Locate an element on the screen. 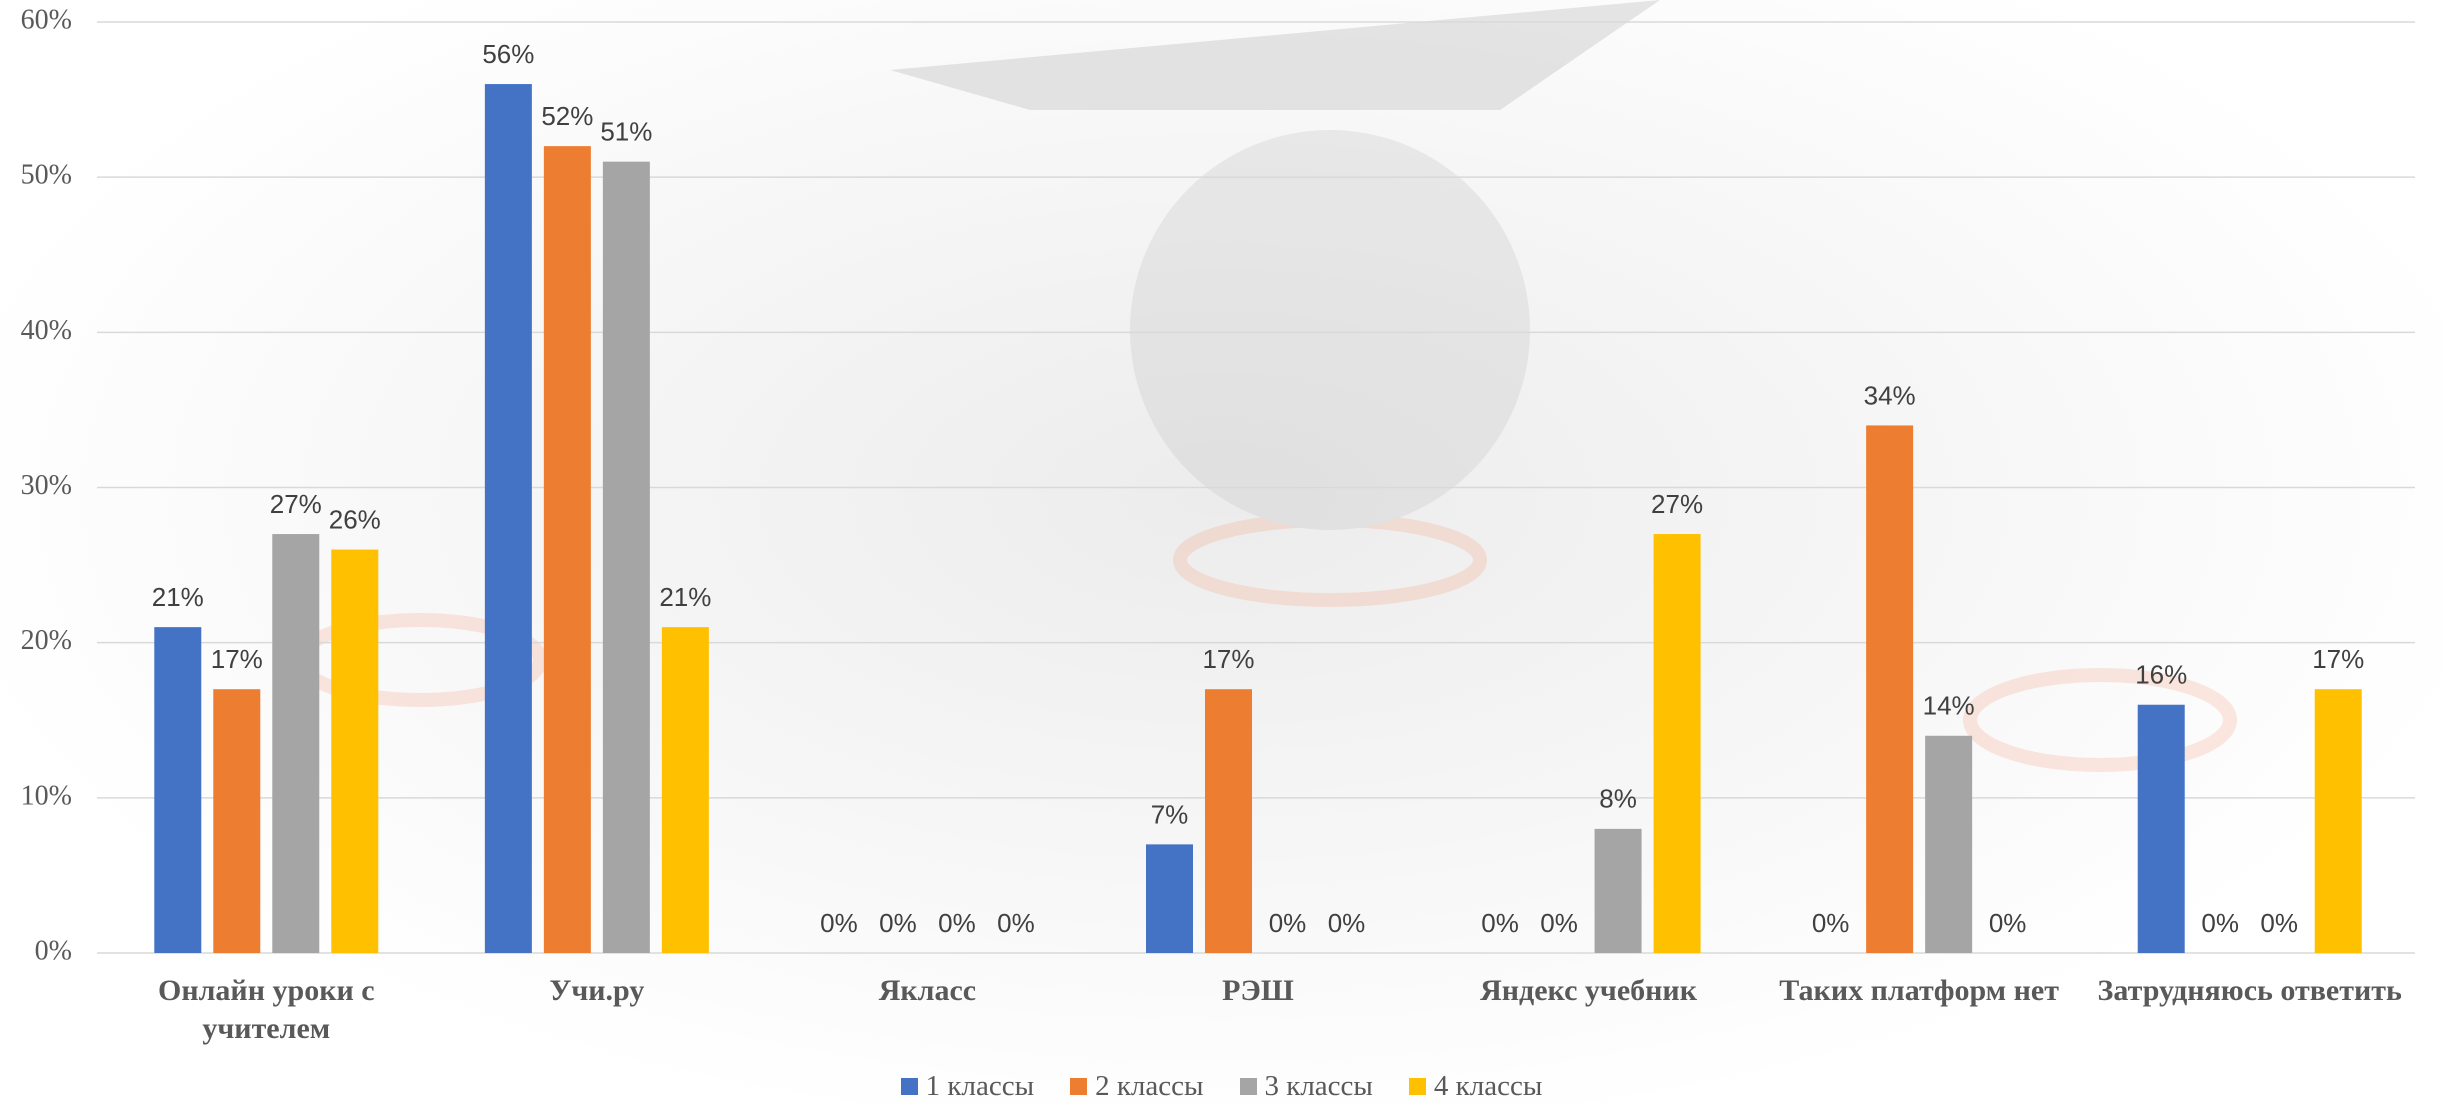 The height and width of the screenshot is (1105, 2443). legend-item: 3 классы is located at coordinates (1306, 1086).